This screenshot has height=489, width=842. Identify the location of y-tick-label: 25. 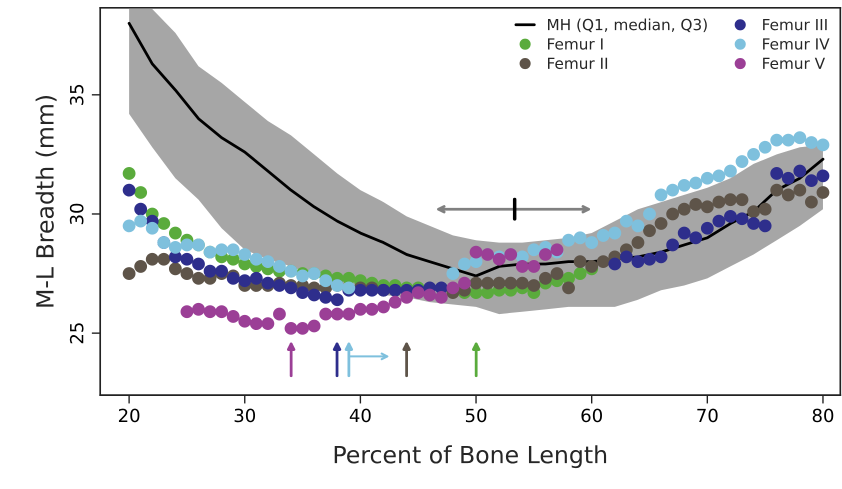
(77, 333).